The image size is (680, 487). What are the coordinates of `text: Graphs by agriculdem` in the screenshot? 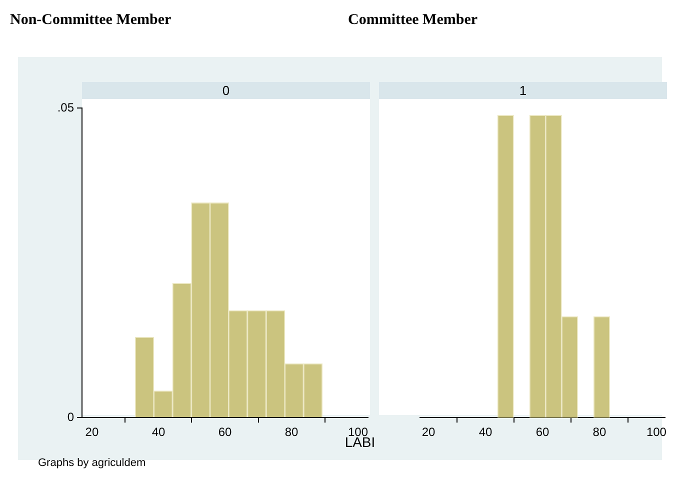 It's located at (92, 463).